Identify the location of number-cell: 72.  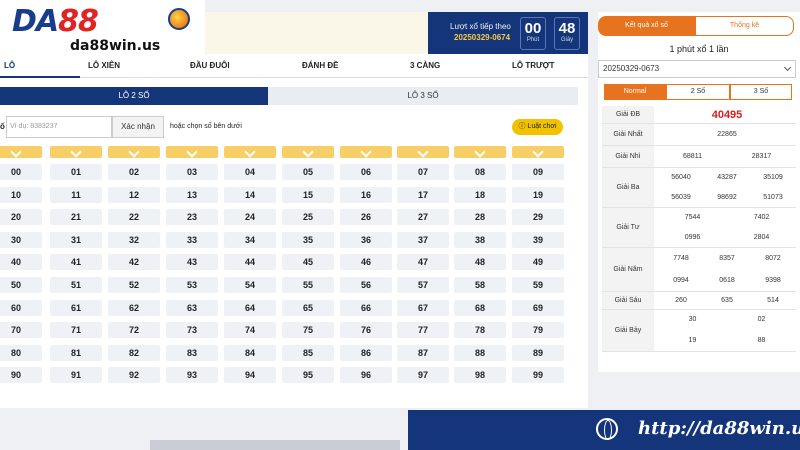
(134, 330).